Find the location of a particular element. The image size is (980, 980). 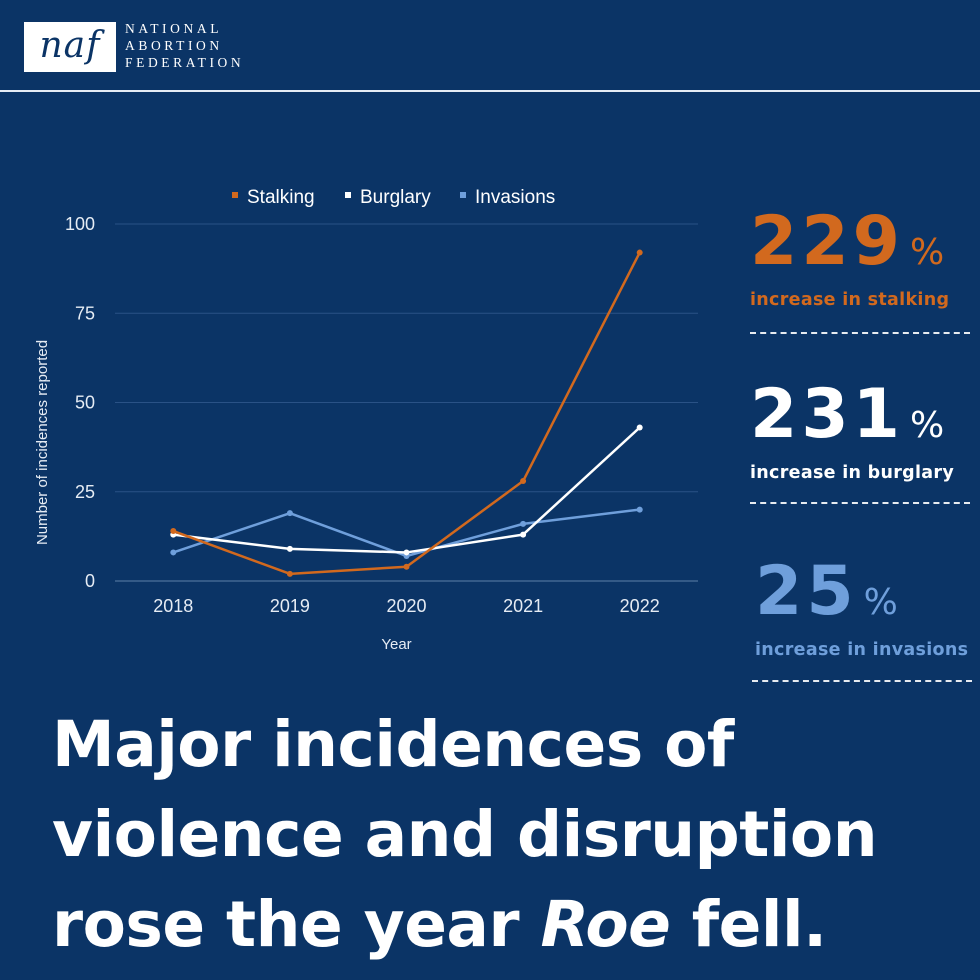

legend-swatch-burglary is located at coordinates (348, 195).